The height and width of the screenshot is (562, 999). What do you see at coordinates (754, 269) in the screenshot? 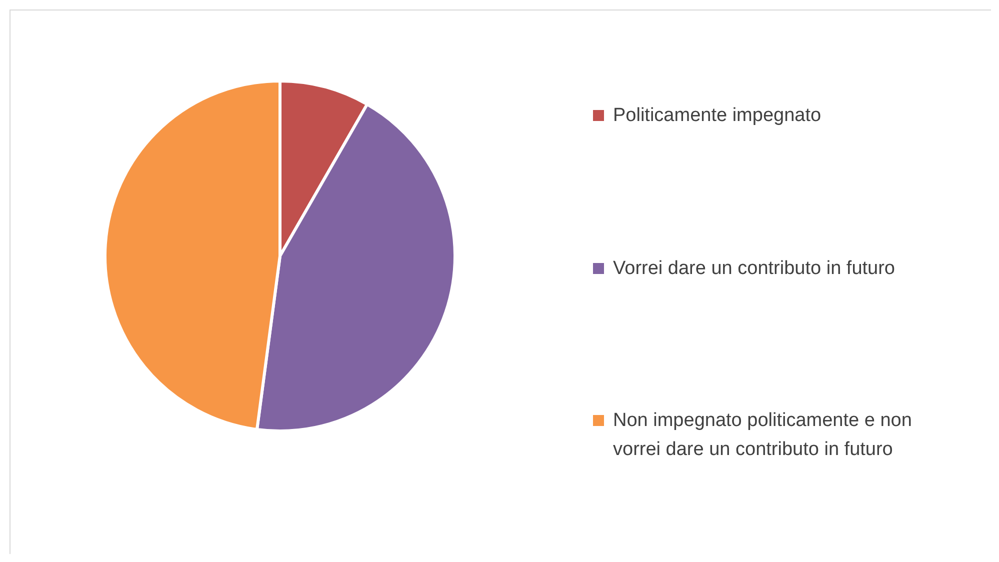
I see `legend-label: Vorrei dare un contributo in futuro` at bounding box center [754, 269].